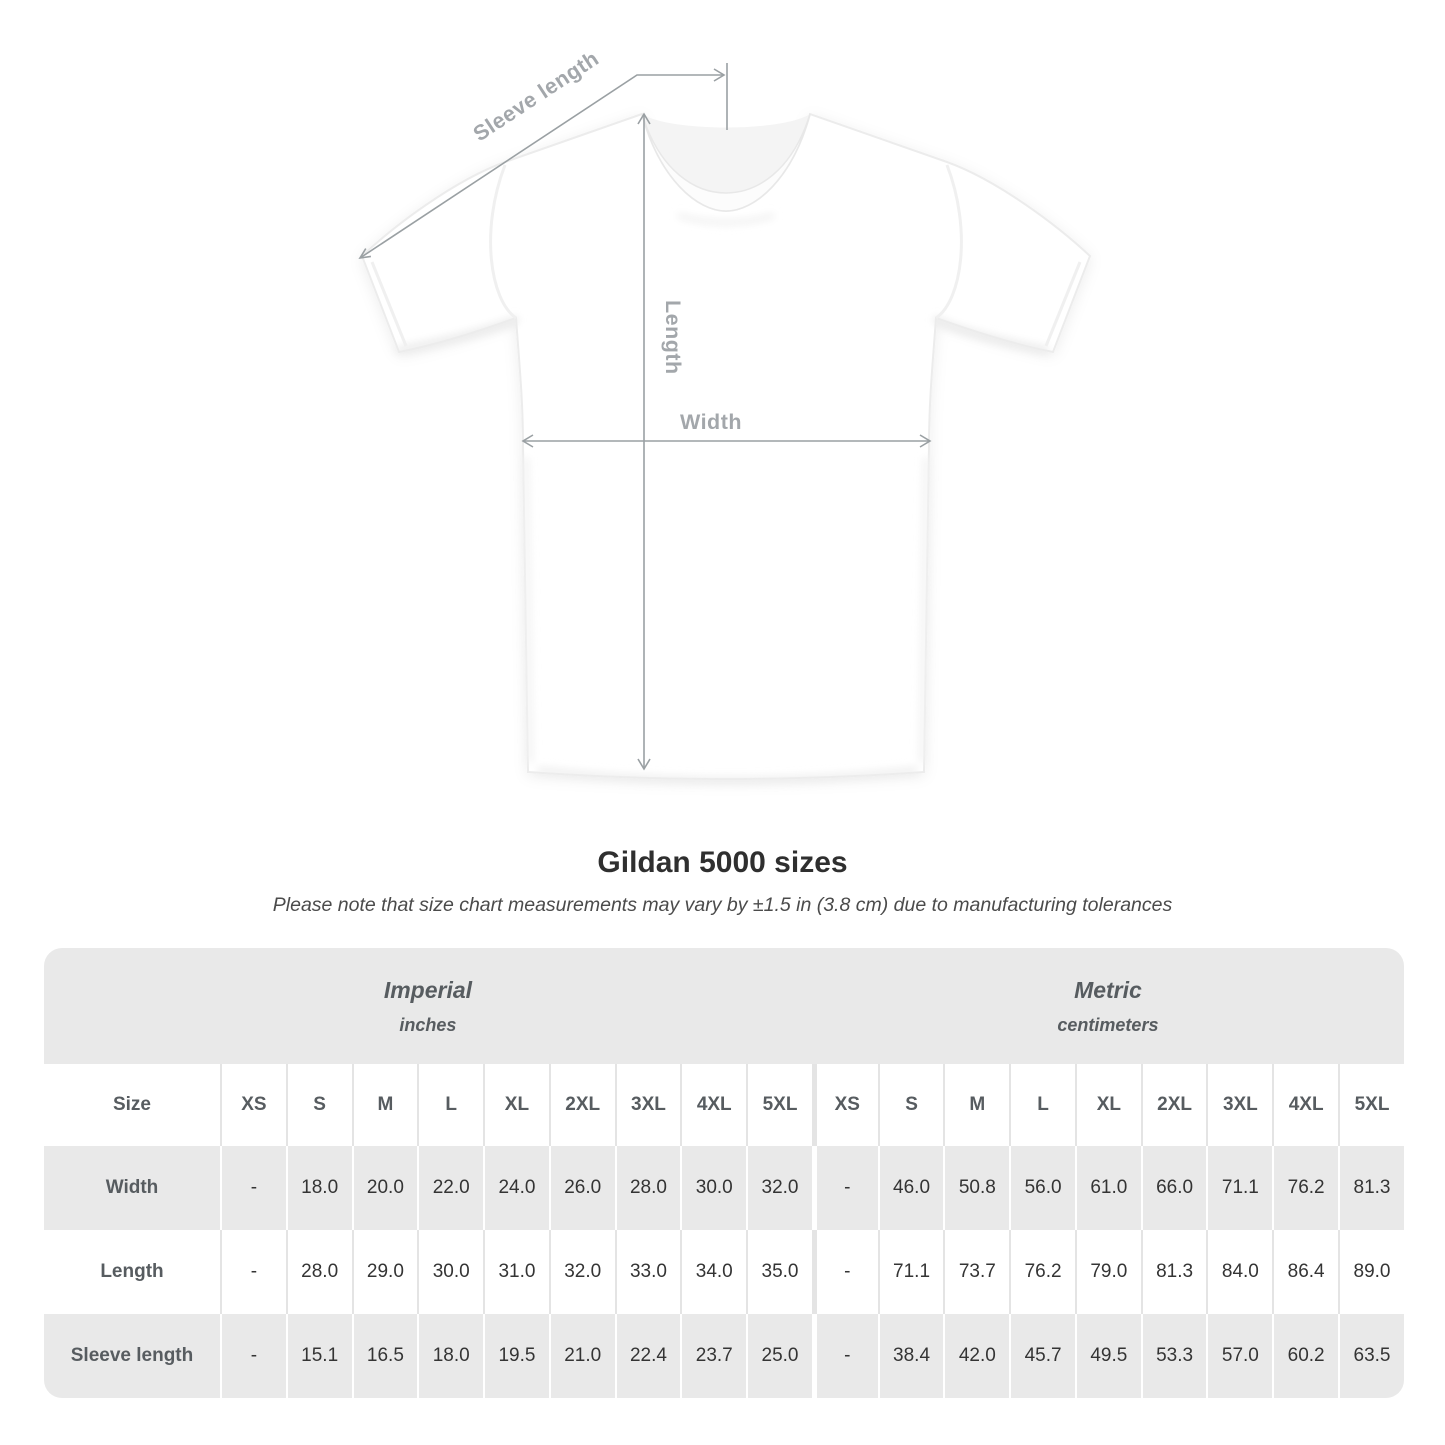  What do you see at coordinates (779, 1272) in the screenshot?
I see `value-cell: 35.0` at bounding box center [779, 1272].